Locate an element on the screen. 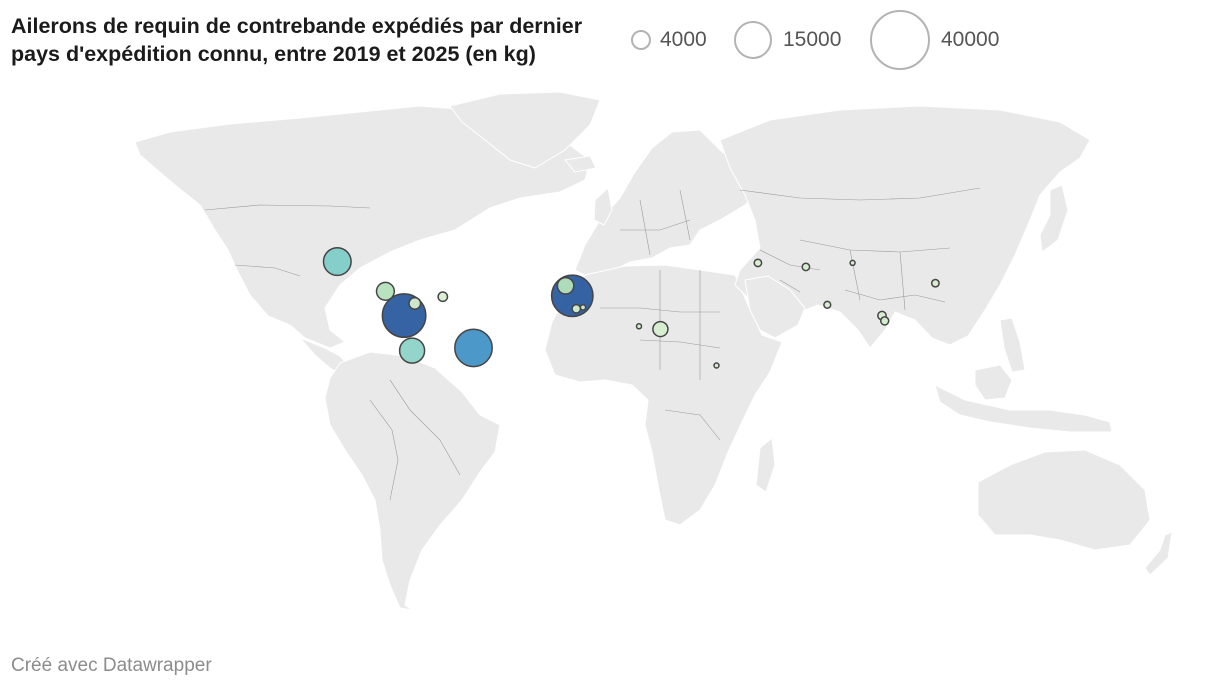 The height and width of the screenshot is (690, 1220). landmass-arabia is located at coordinates (775, 307).